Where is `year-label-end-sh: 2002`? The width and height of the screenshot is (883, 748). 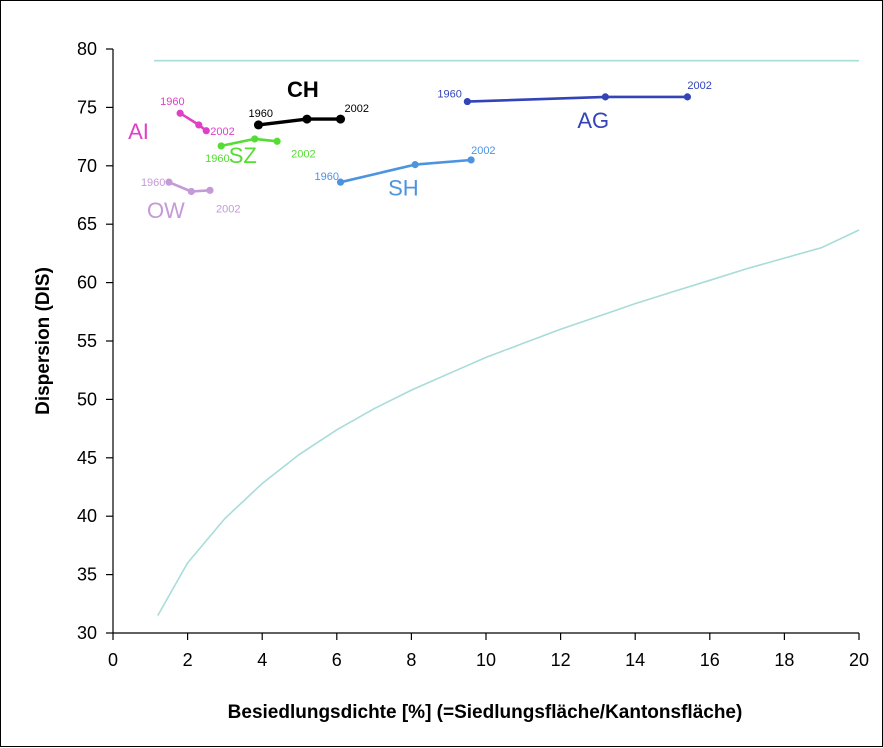 year-label-end-sh: 2002 is located at coordinates (483, 151).